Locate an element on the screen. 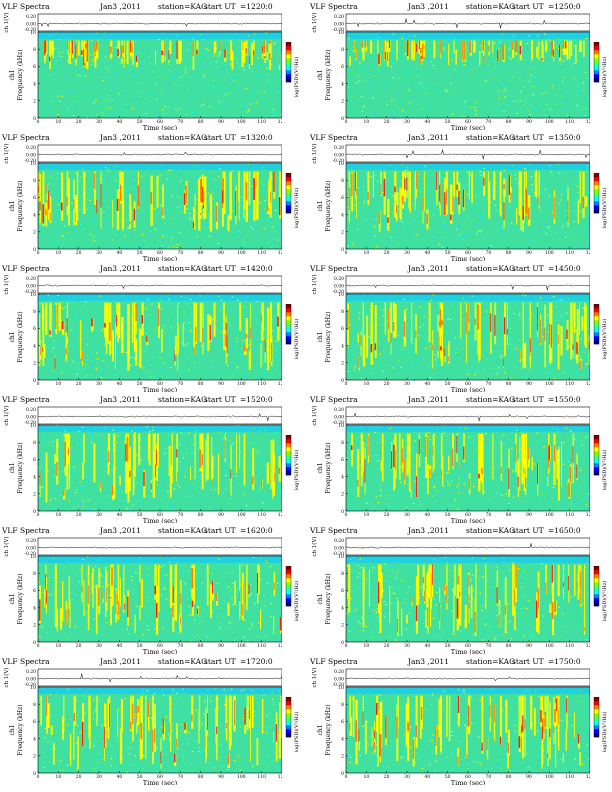 This screenshot has height=792, width=612. x-tick-label: 120 is located at coordinates (588, 384).